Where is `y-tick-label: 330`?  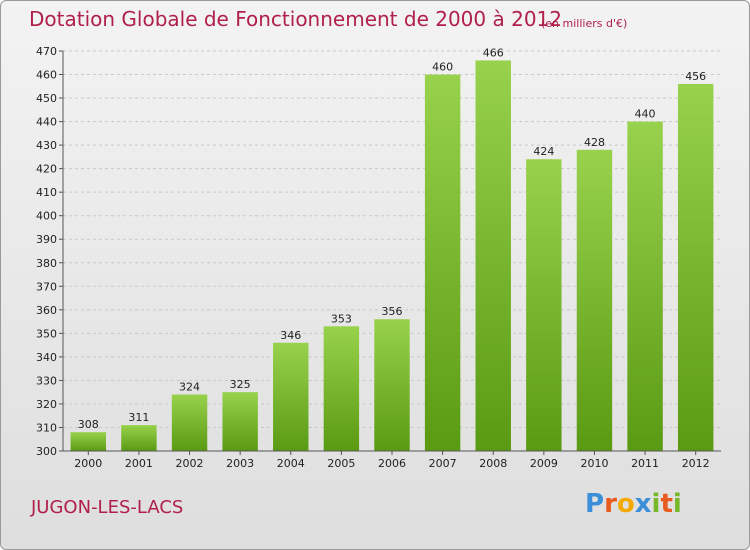
y-tick-label: 330 is located at coordinates (46, 380).